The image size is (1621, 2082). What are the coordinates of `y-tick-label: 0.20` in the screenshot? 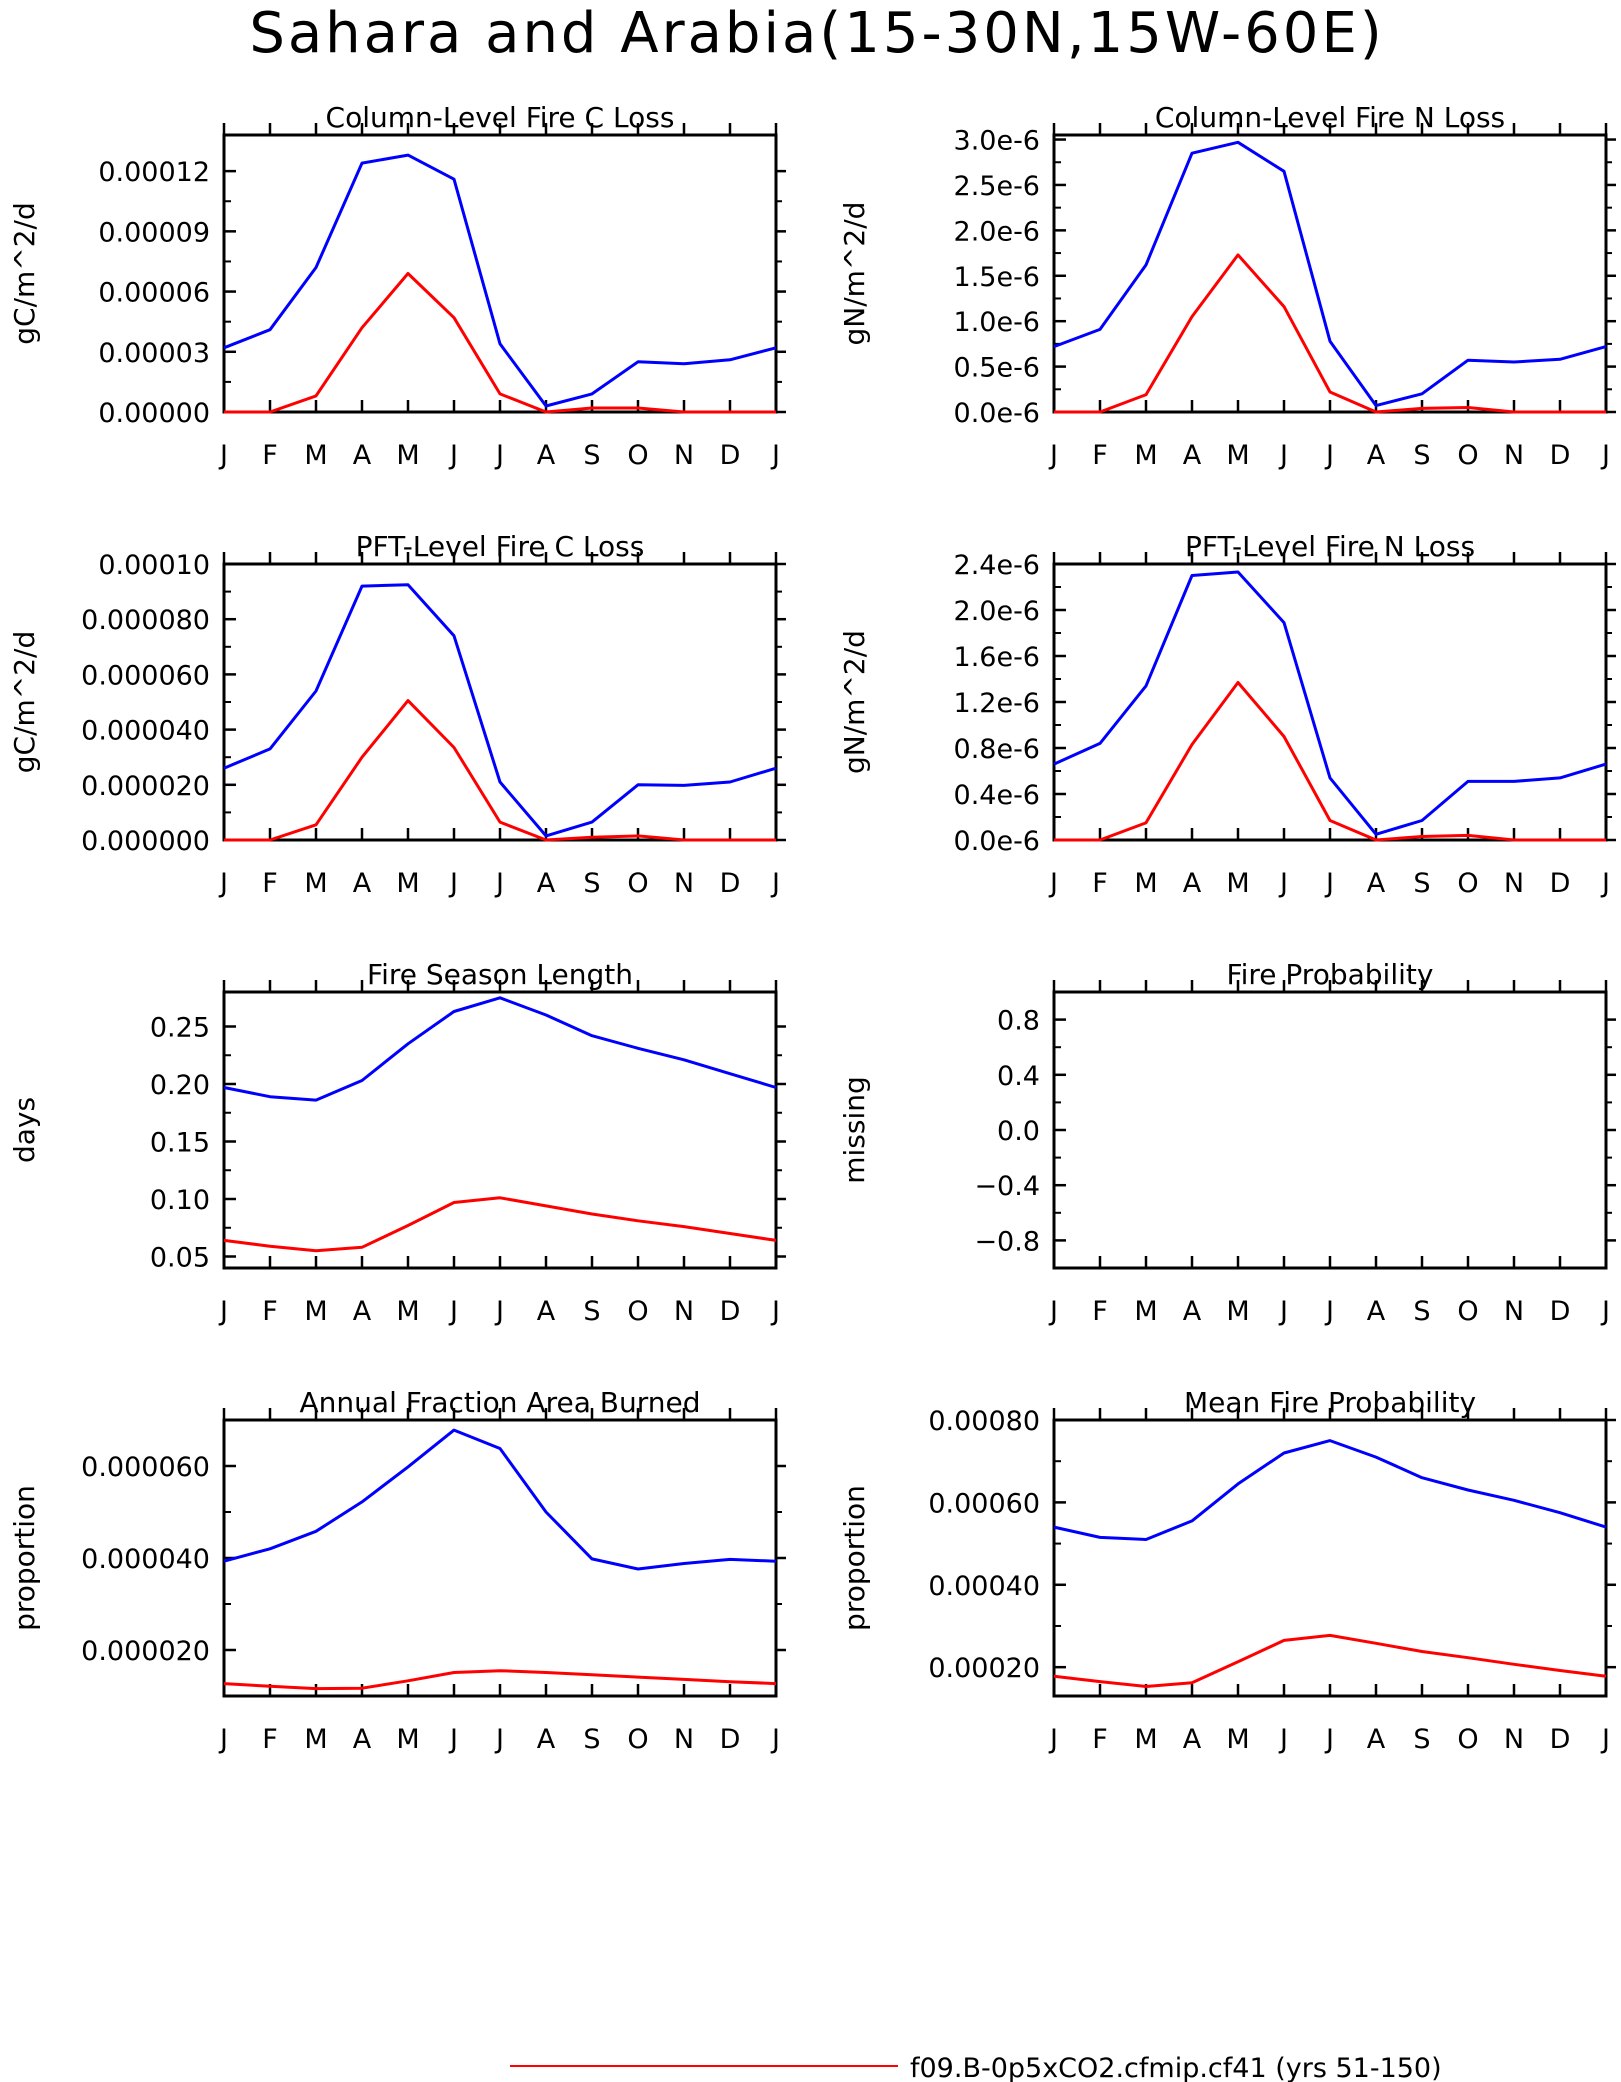 It's located at (180, 1085).